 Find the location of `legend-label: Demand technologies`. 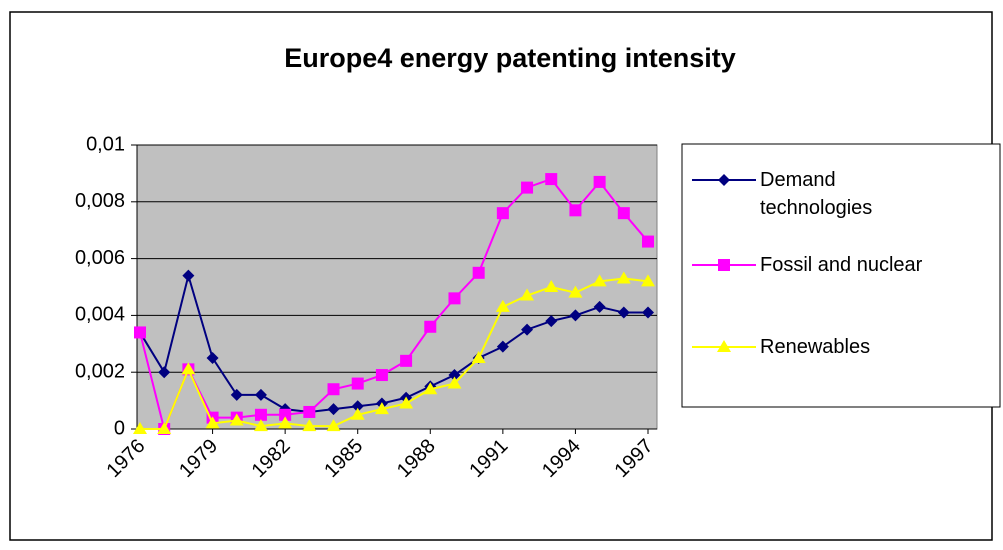

legend-label: Demand technologies is located at coordinates (816, 194).